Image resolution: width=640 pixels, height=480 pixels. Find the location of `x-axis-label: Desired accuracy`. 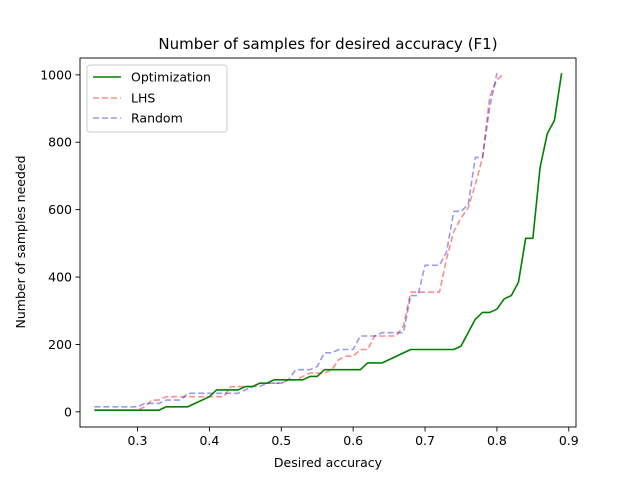

x-axis-label: Desired accuracy is located at coordinates (328, 462).